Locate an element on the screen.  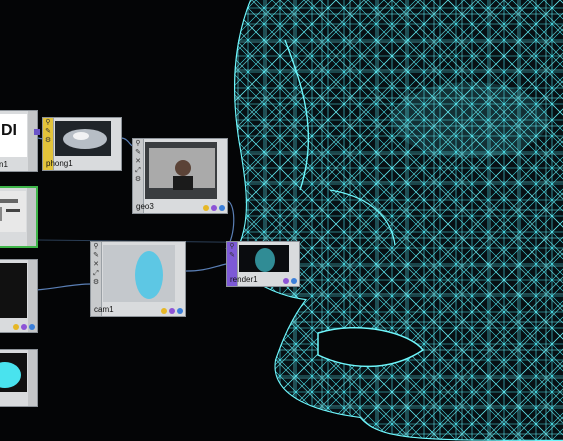
node-phong1: ⚲ ✎ ⚙ phong1 is located at coordinates (82, 144).